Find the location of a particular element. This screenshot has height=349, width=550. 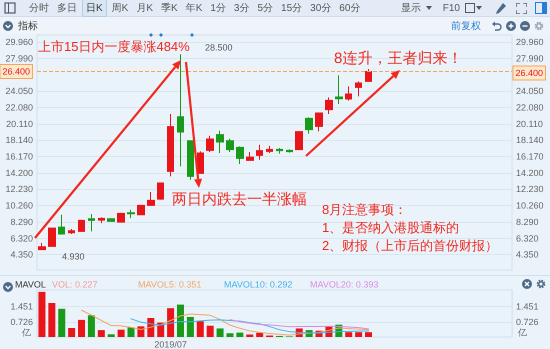

y2-axis-title: 亿 is located at coordinates (522, 333).